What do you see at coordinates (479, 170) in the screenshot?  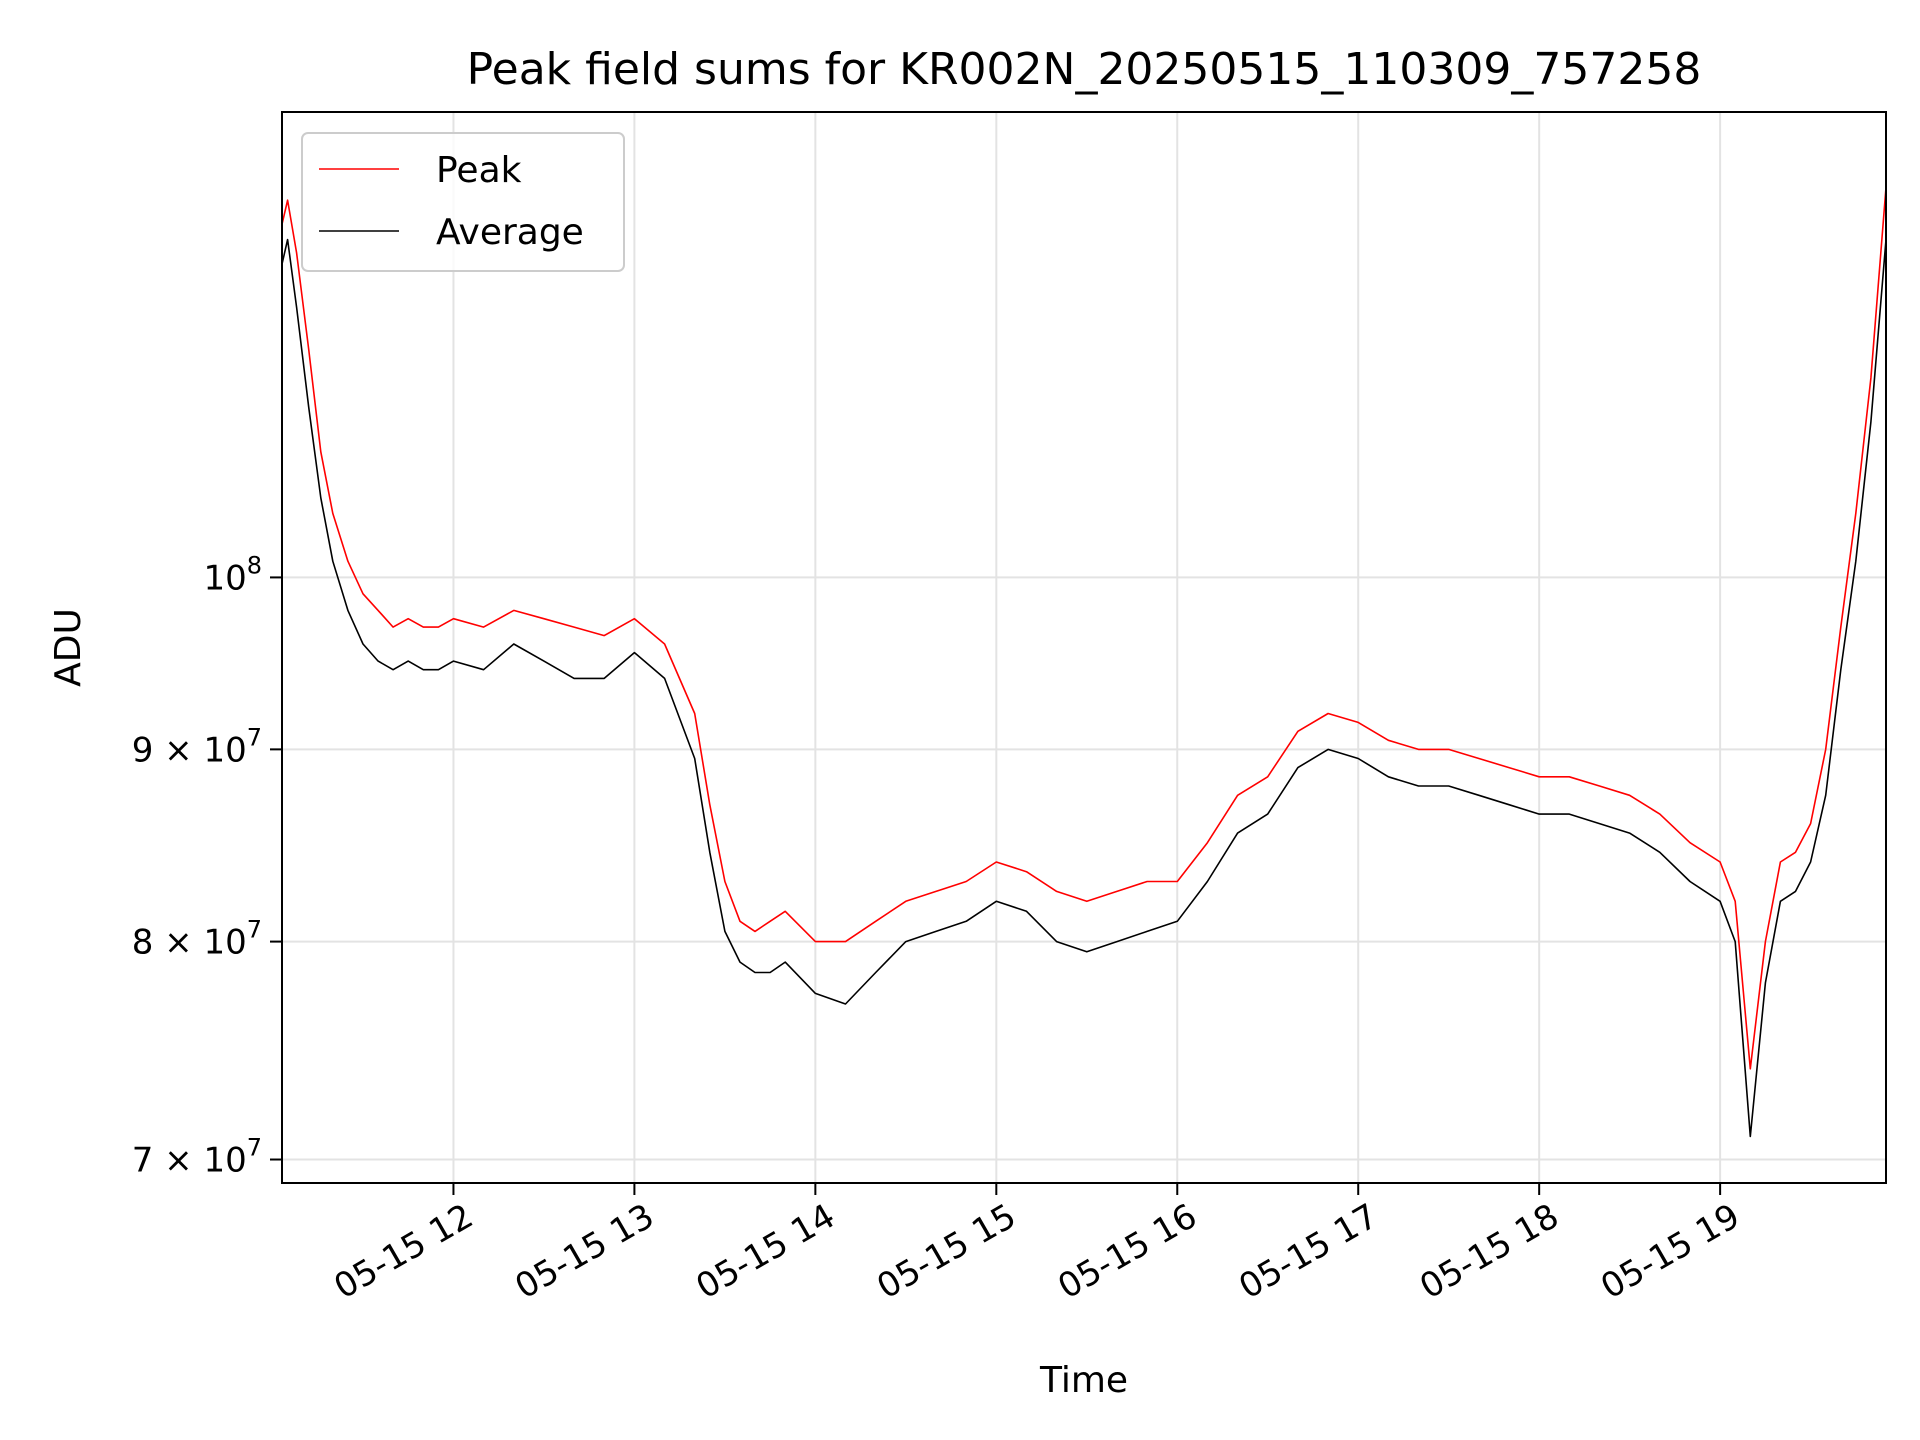 I see `legend-label-peak: Peak` at bounding box center [479, 170].